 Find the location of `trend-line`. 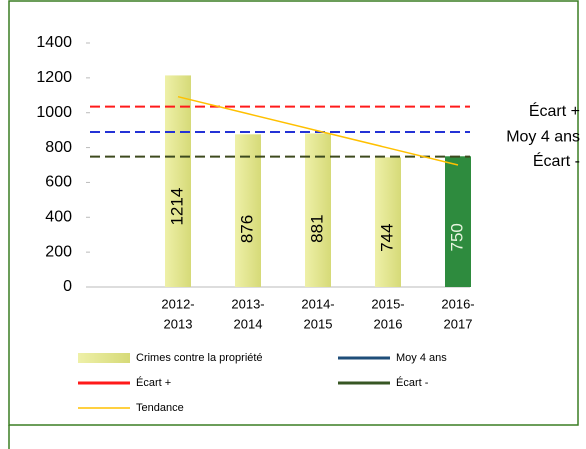

trend-line is located at coordinates (318, 130).